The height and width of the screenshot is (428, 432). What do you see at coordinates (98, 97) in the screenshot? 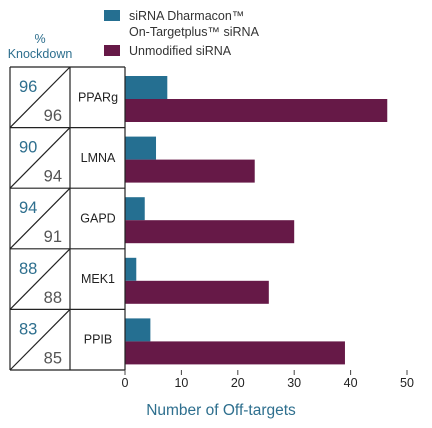
I see `category-label: PPARg` at bounding box center [98, 97].